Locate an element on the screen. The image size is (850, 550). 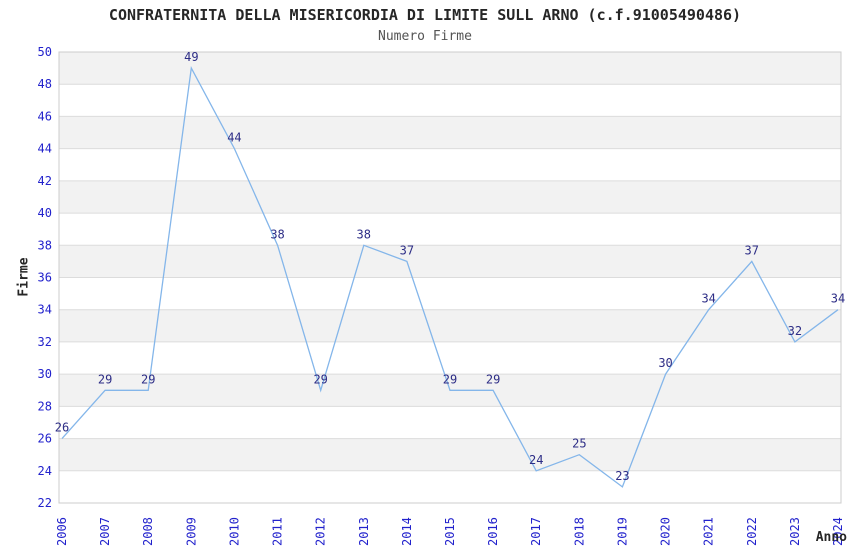
x-tick-label: 2018 is located at coordinates (579, 531).